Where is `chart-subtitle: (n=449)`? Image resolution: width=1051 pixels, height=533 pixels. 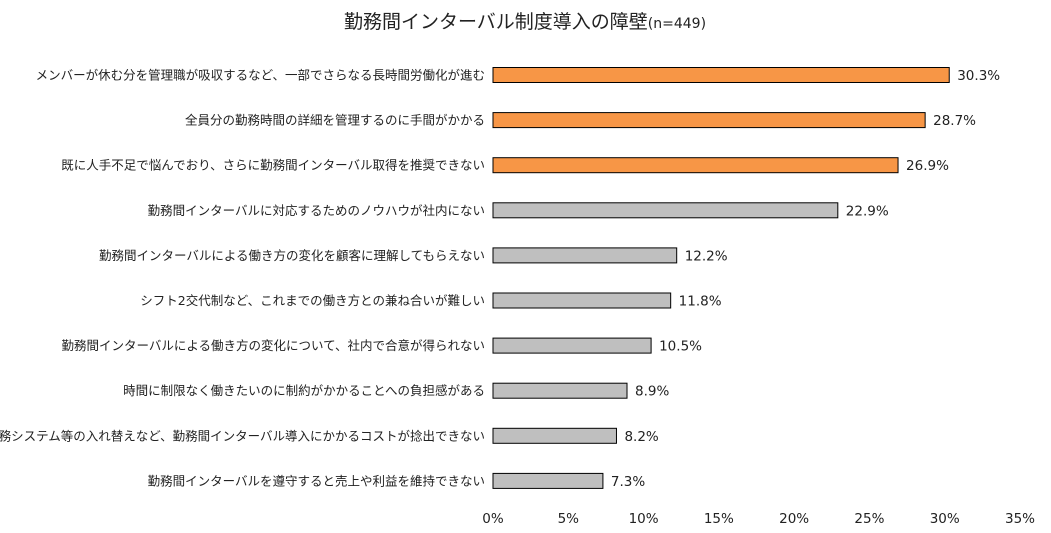
chart-subtitle: (n=449) is located at coordinates (677, 24).